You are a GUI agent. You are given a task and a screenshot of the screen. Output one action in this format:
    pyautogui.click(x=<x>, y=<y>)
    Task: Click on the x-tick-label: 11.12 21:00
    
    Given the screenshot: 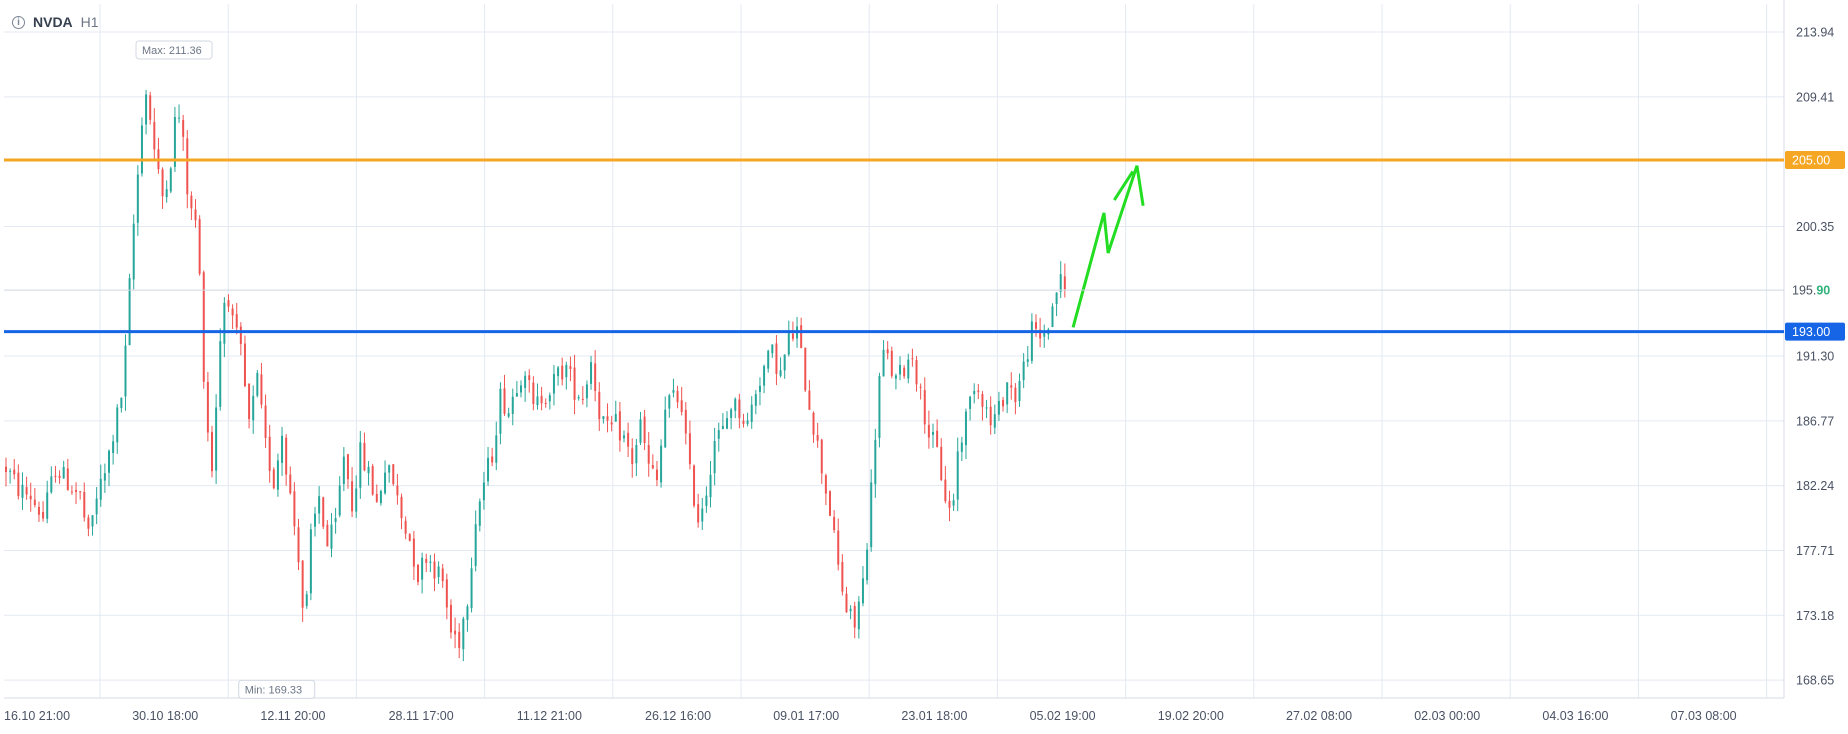 What is the action you would take?
    pyautogui.click(x=549, y=716)
    